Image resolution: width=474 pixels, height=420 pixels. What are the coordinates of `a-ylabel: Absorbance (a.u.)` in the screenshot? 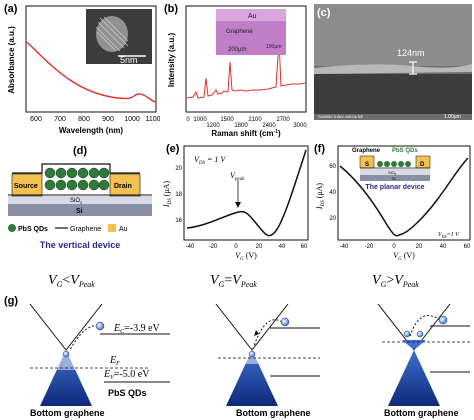 It's located at (11, 60).